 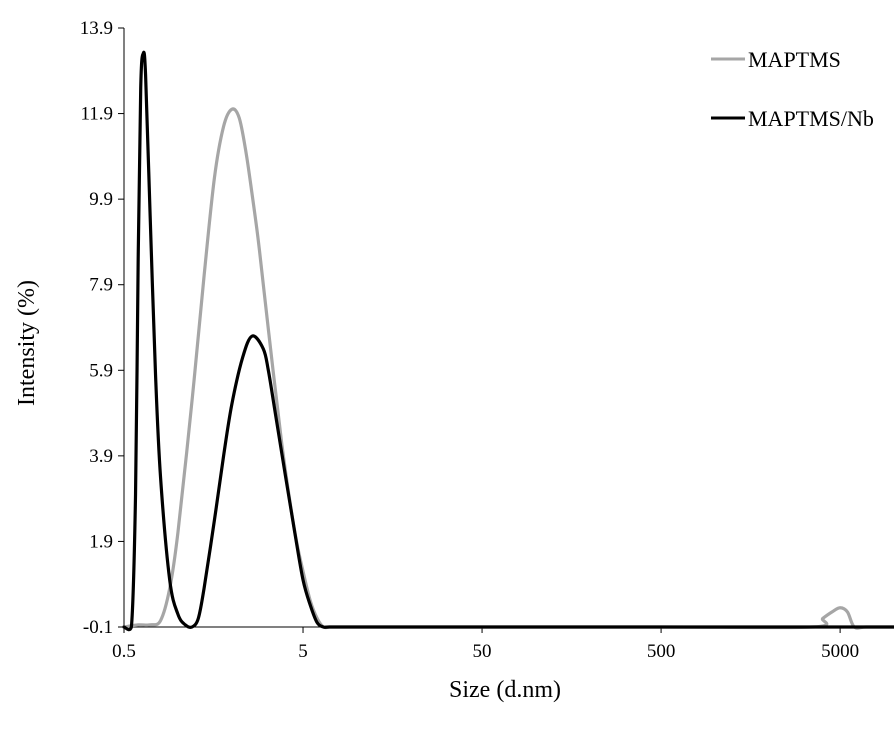 I want to click on y-tick-label: 3.9, so click(x=101, y=456).